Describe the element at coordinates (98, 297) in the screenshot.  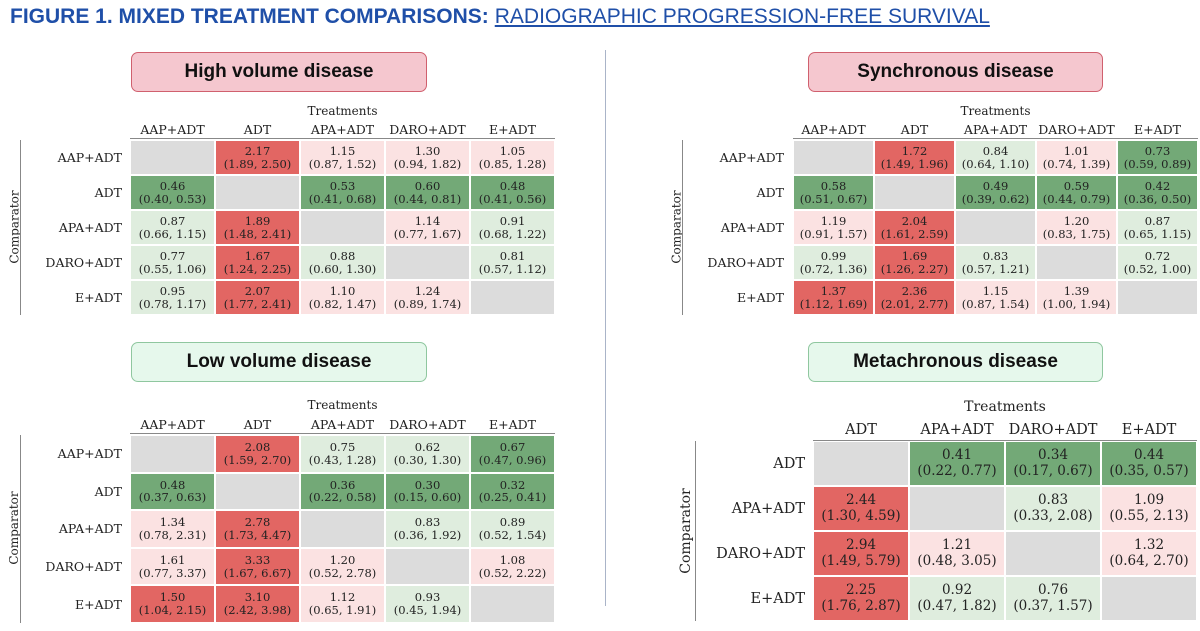
I see `row-header: E+ADT` at that location.